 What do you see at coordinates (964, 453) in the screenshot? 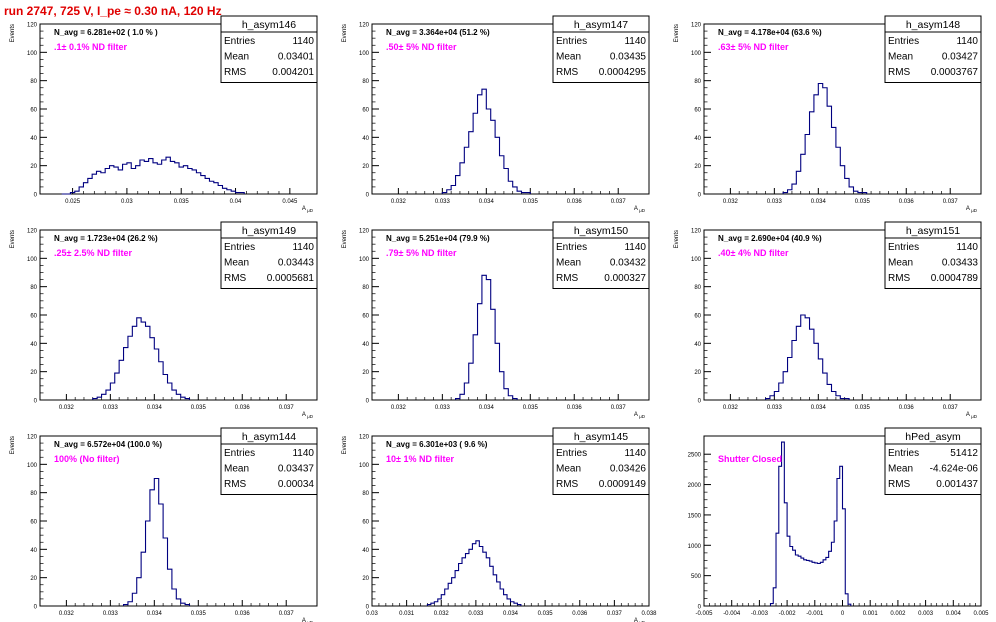
I see `stats-value: 51412` at bounding box center [964, 453].